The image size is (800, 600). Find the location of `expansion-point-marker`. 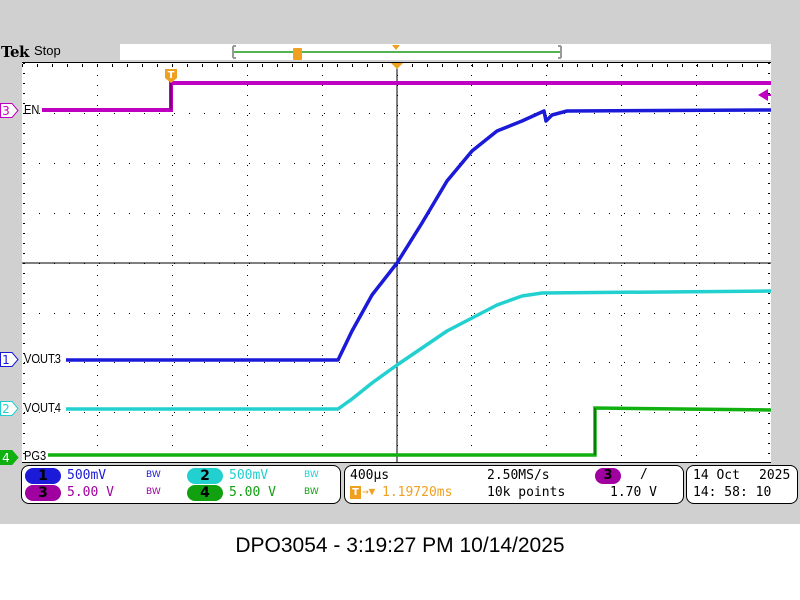

expansion-point-marker is located at coordinates (396, 47).